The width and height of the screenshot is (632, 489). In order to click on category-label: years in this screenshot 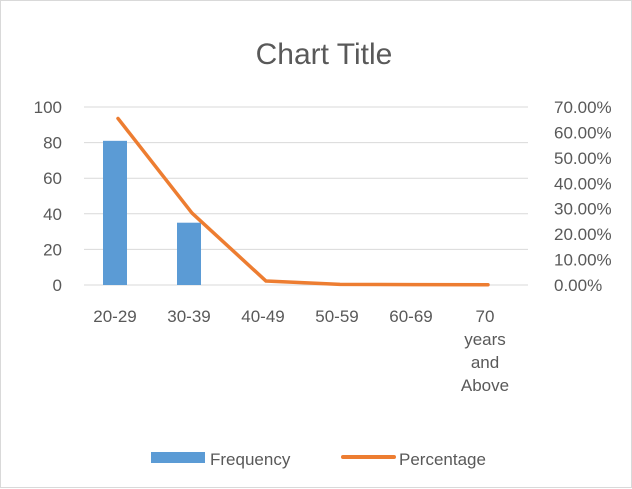, I will do `click(485, 339)`.